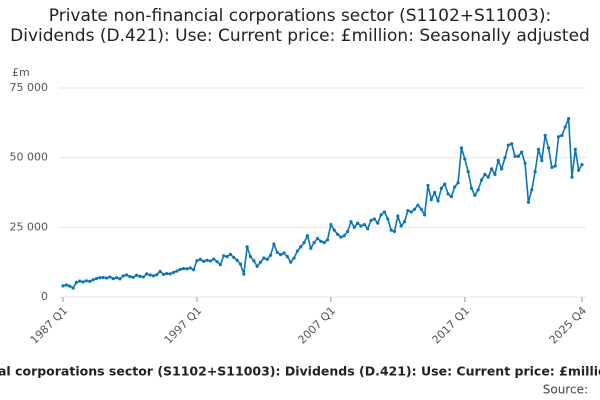 Image resolution: width=600 pixels, height=400 pixels. I want to click on y-tick-label: 25 000, so click(29, 226).